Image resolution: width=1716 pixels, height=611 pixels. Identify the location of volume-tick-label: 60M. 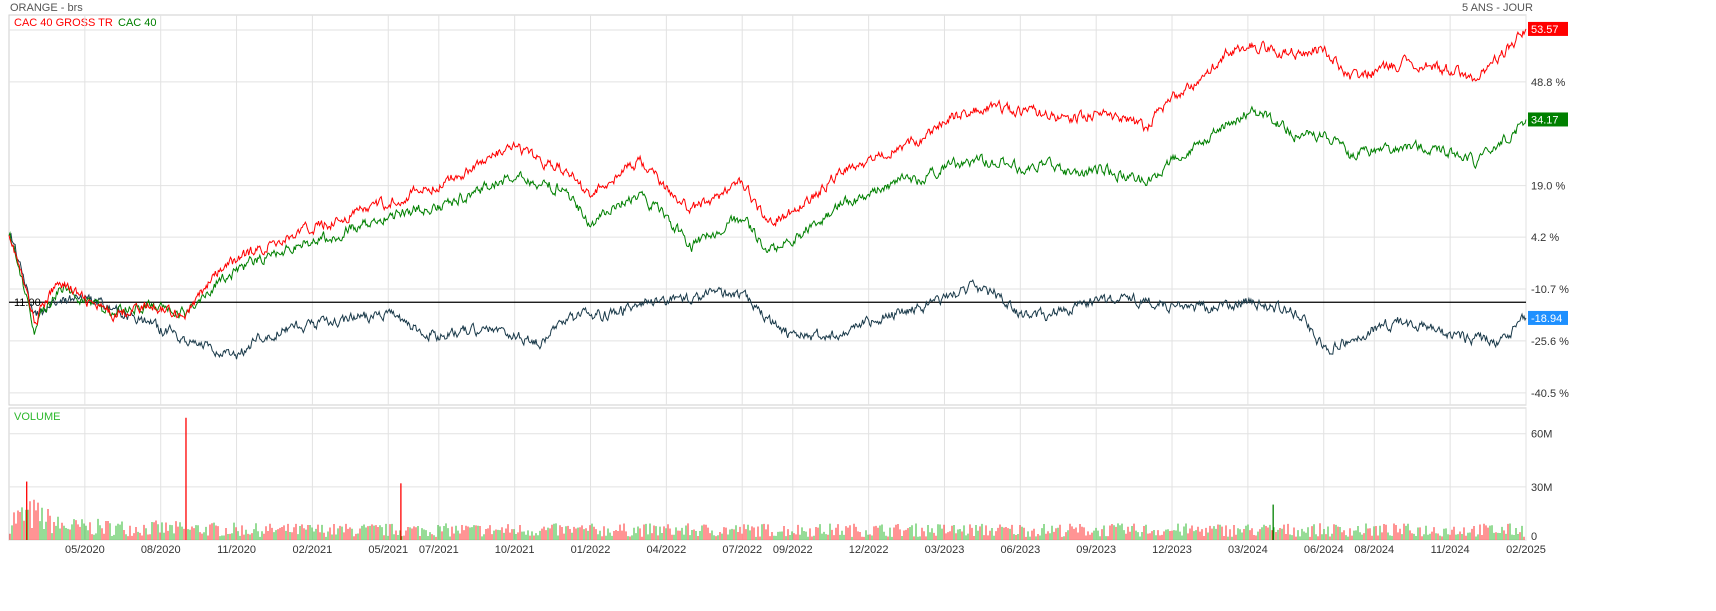
(1541, 435).